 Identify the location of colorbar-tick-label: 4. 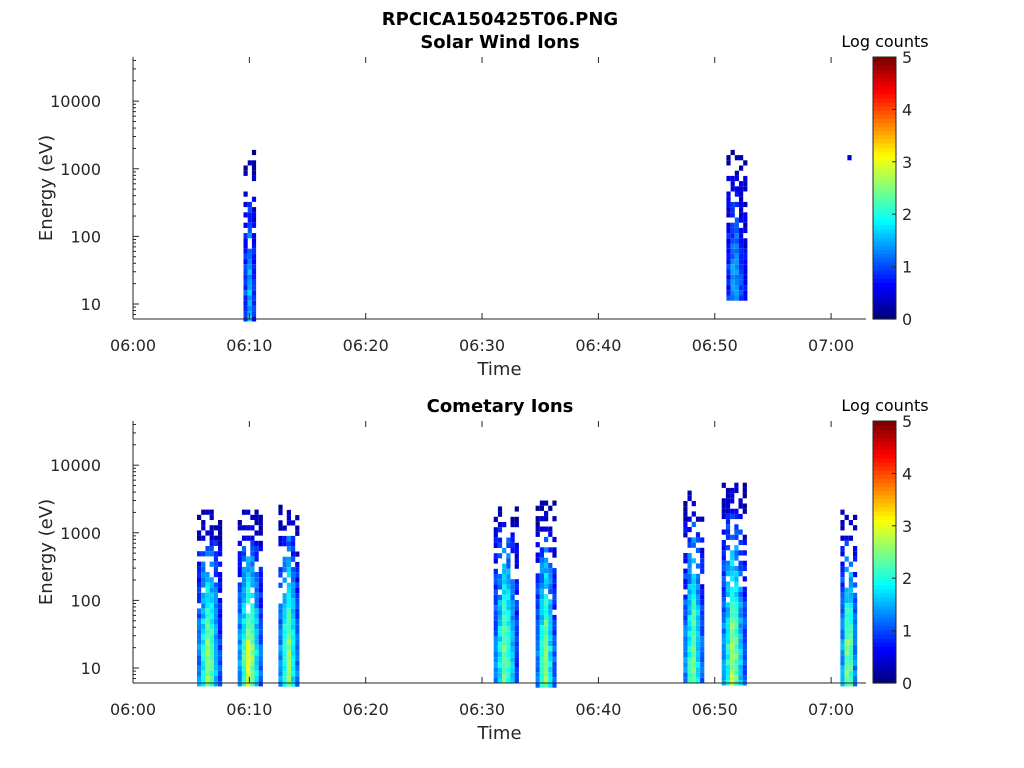
(907, 473).